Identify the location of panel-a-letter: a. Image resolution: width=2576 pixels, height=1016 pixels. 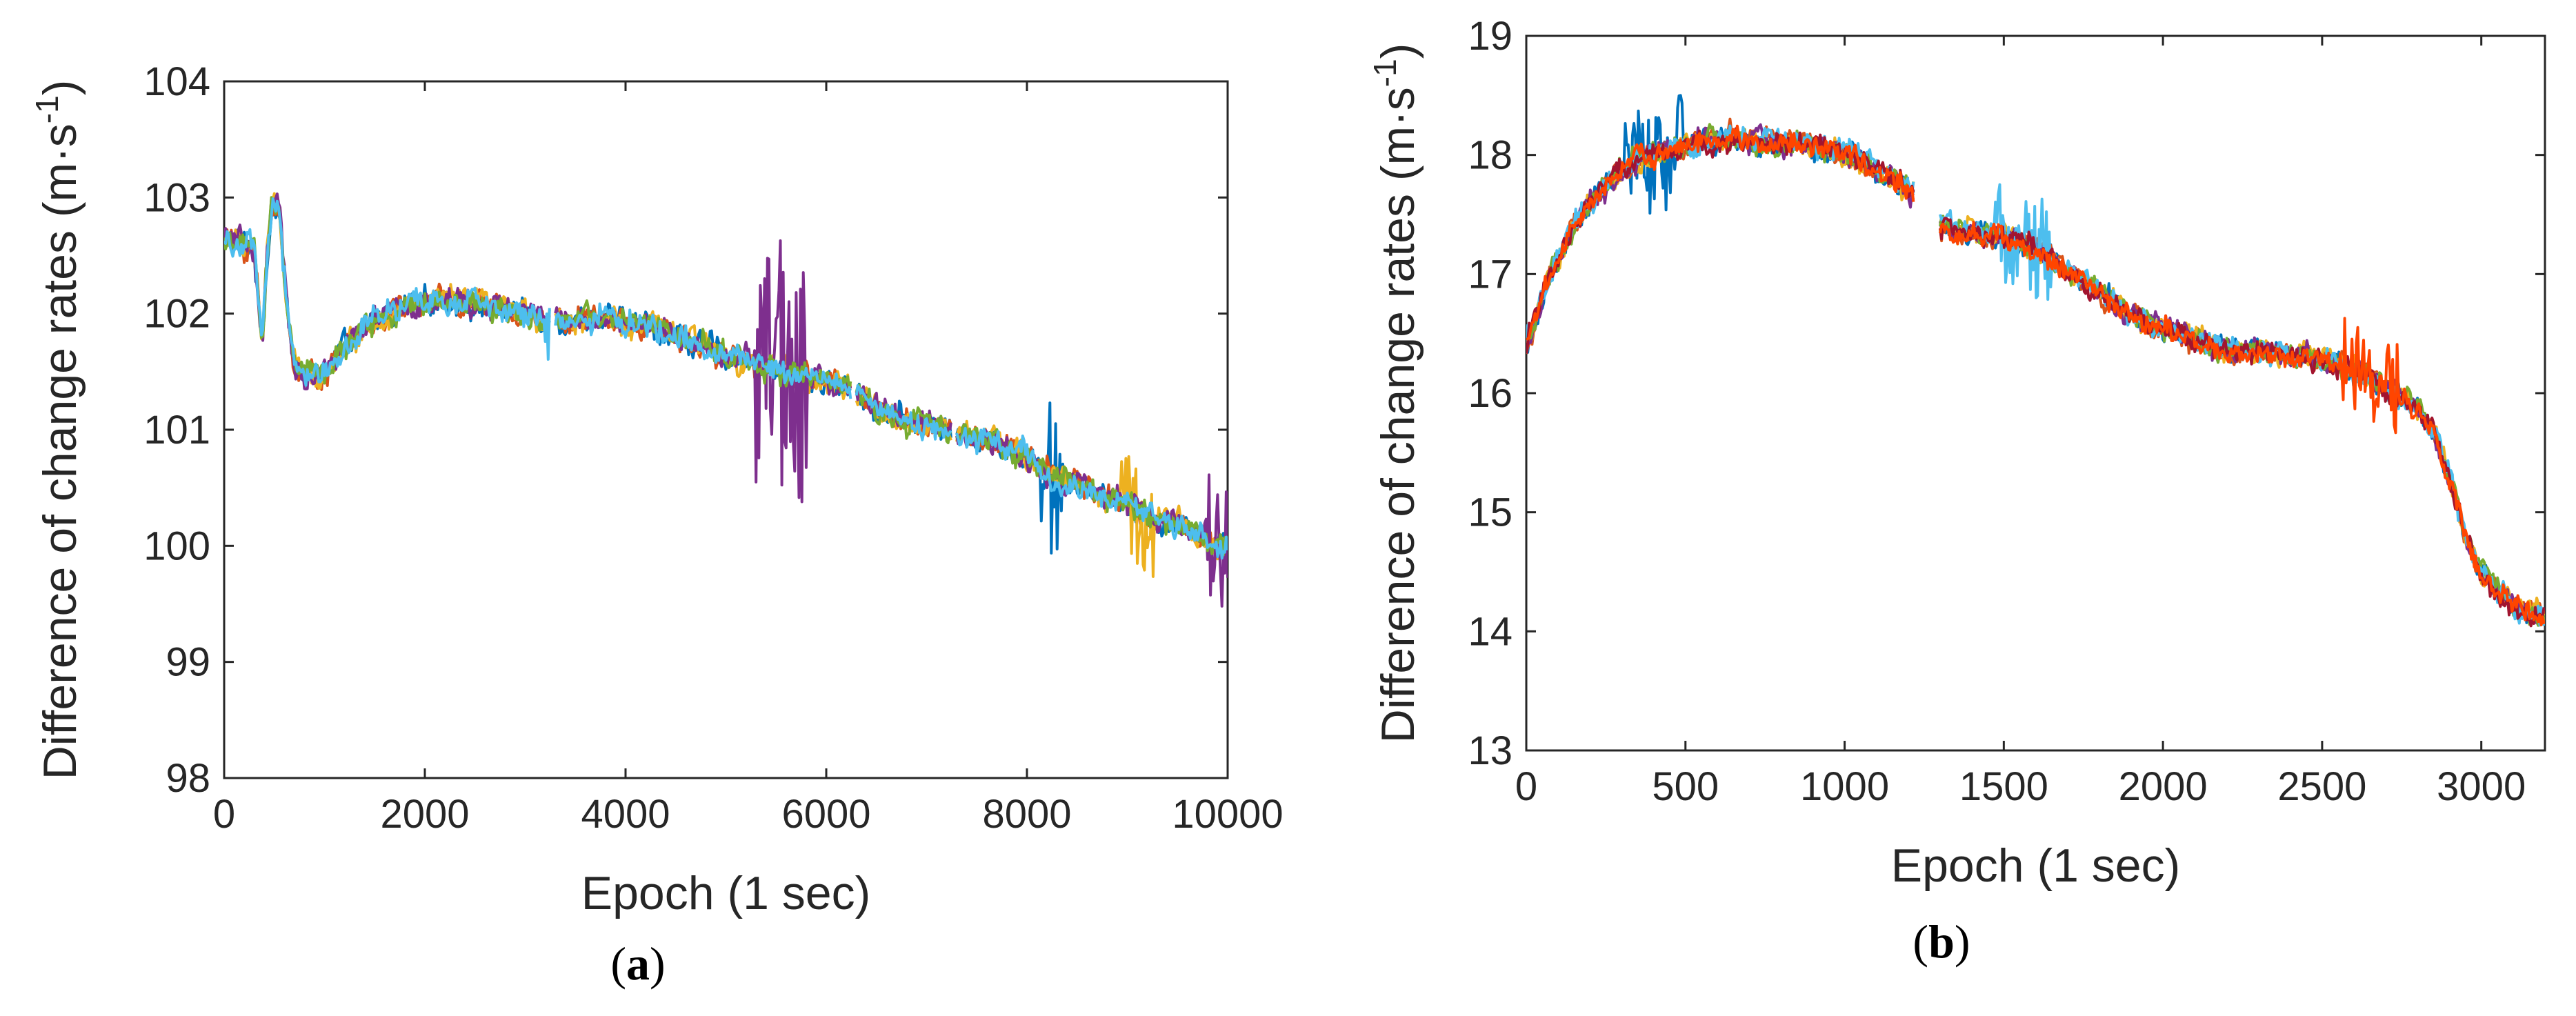
(638, 964).